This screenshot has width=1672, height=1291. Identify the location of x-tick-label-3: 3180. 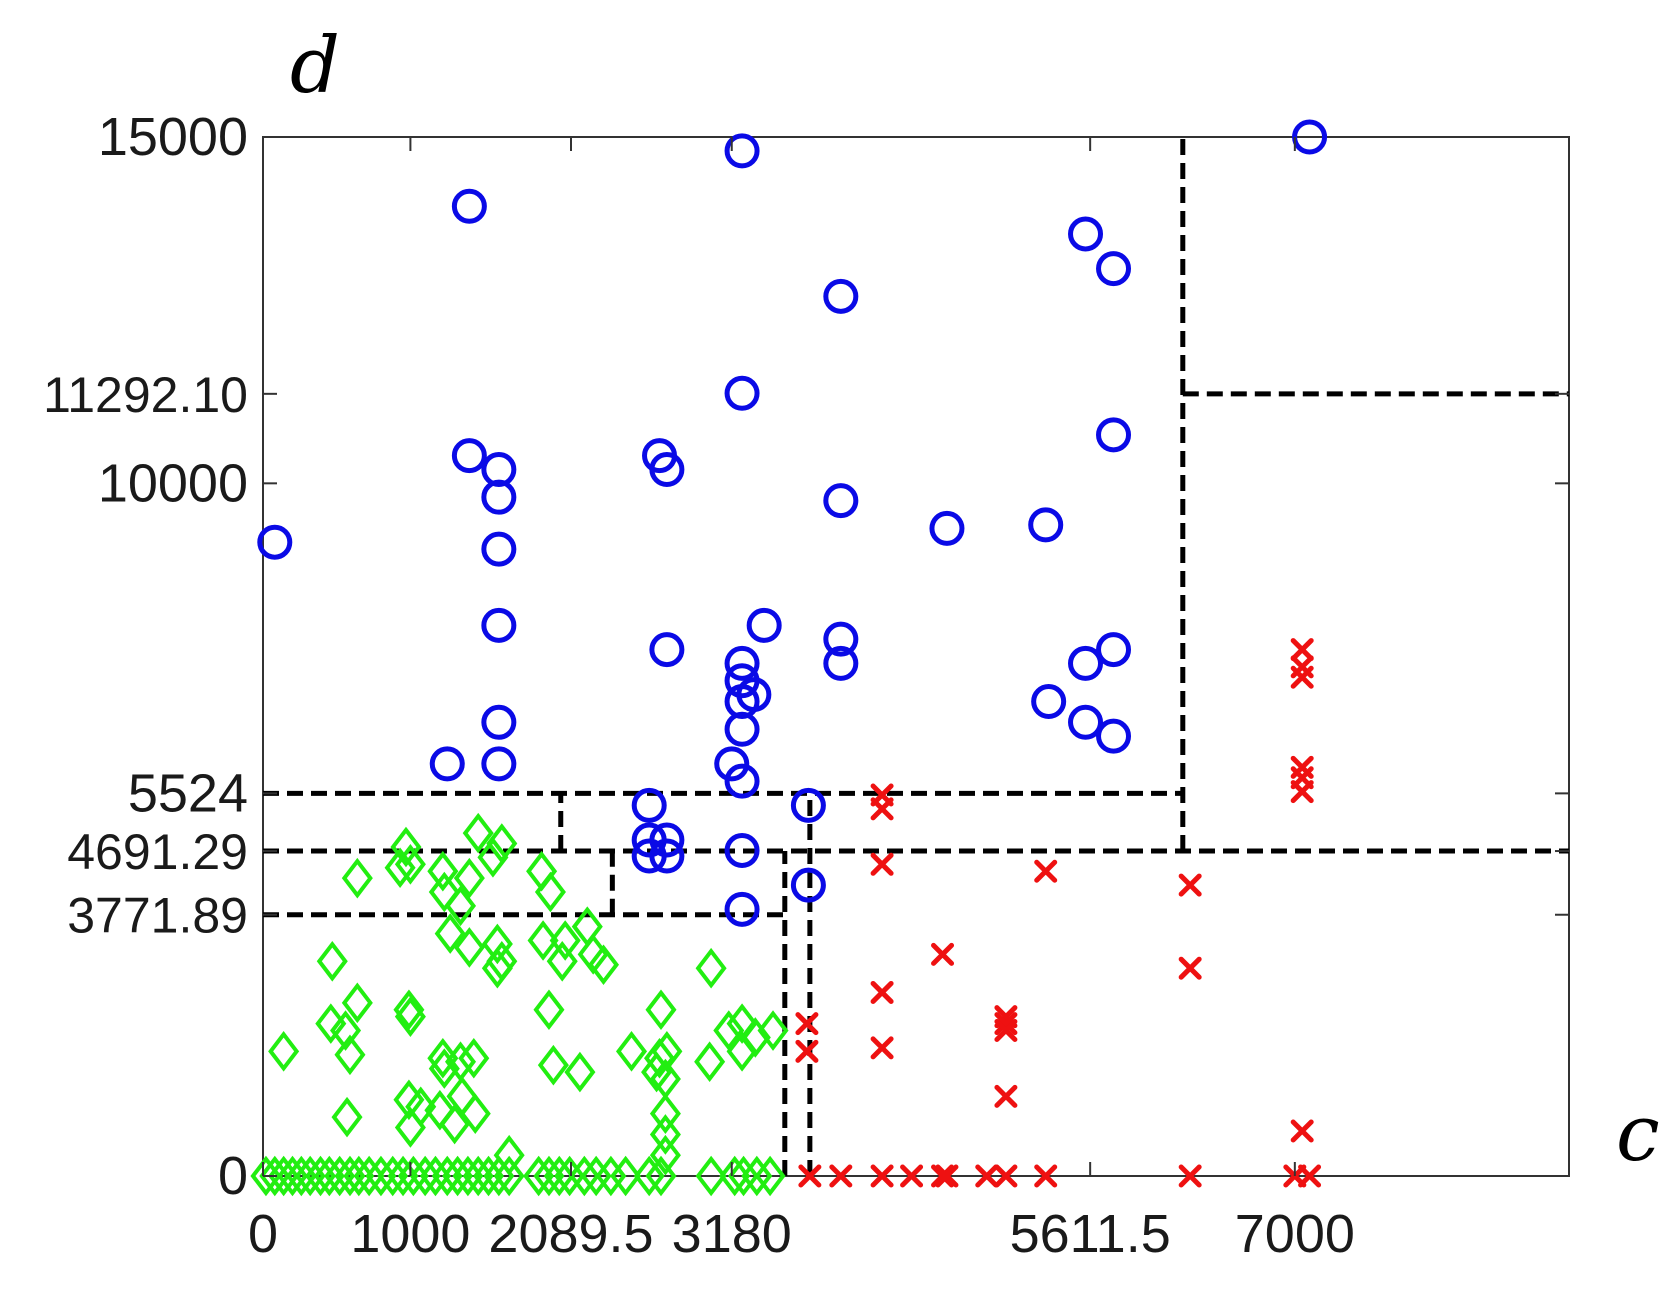
(732, 1234).